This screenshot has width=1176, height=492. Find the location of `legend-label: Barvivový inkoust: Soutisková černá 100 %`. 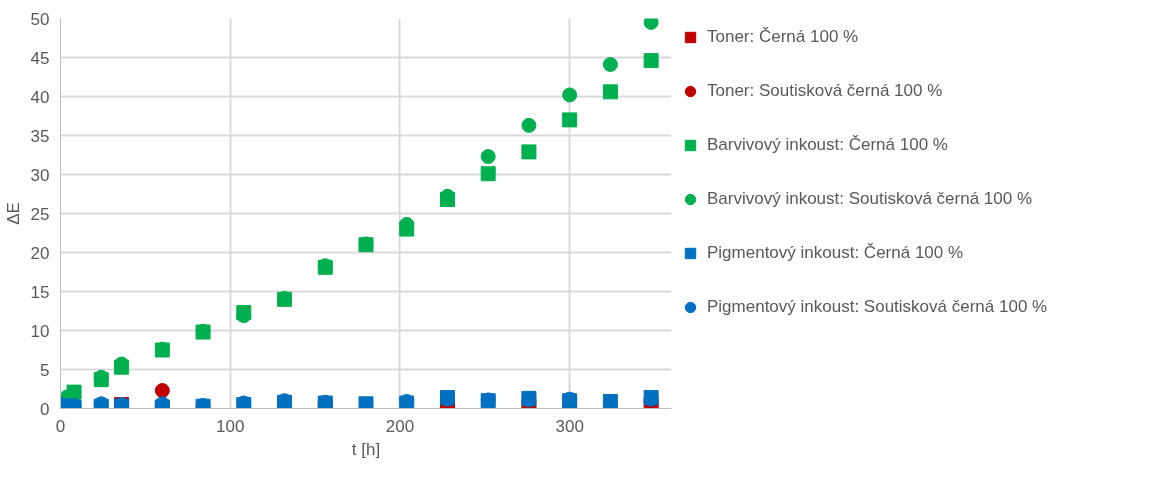

legend-label: Barvivový inkoust: Soutisková černá 100 % is located at coordinates (870, 199).